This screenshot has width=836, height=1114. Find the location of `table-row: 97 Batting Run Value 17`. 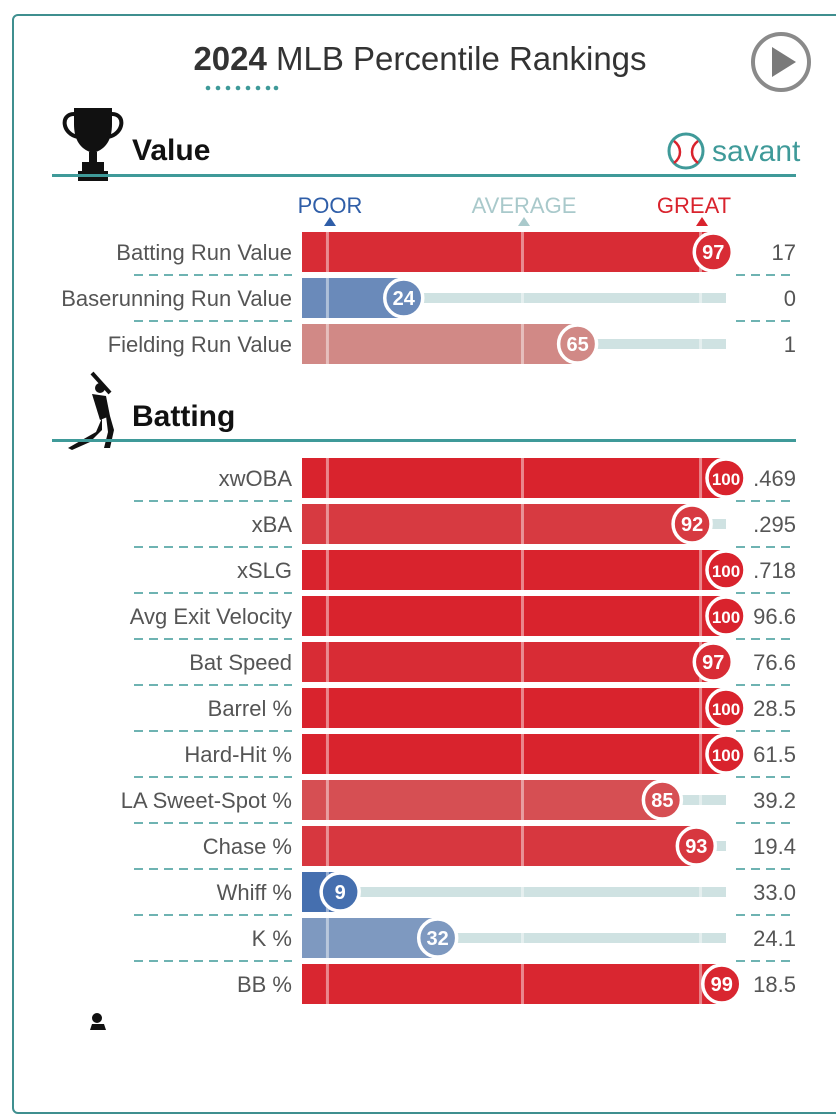

table-row: 97 Batting Run Value 17 is located at coordinates (456, 253).